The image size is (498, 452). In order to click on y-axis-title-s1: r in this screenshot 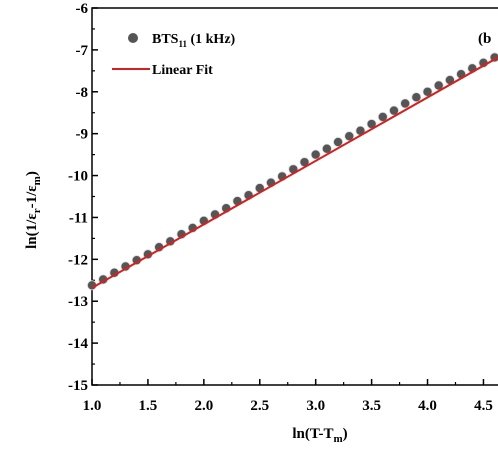, I will do `click(37, 210)`.